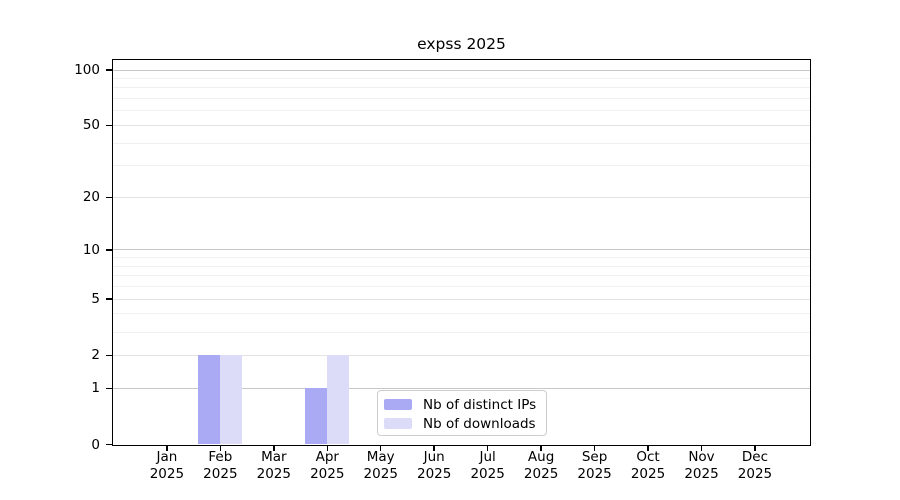 Image resolution: width=900 pixels, height=500 pixels. Describe the element at coordinates (479, 423) in the screenshot. I see `legend-label-downloads: Nb of downloads` at that location.